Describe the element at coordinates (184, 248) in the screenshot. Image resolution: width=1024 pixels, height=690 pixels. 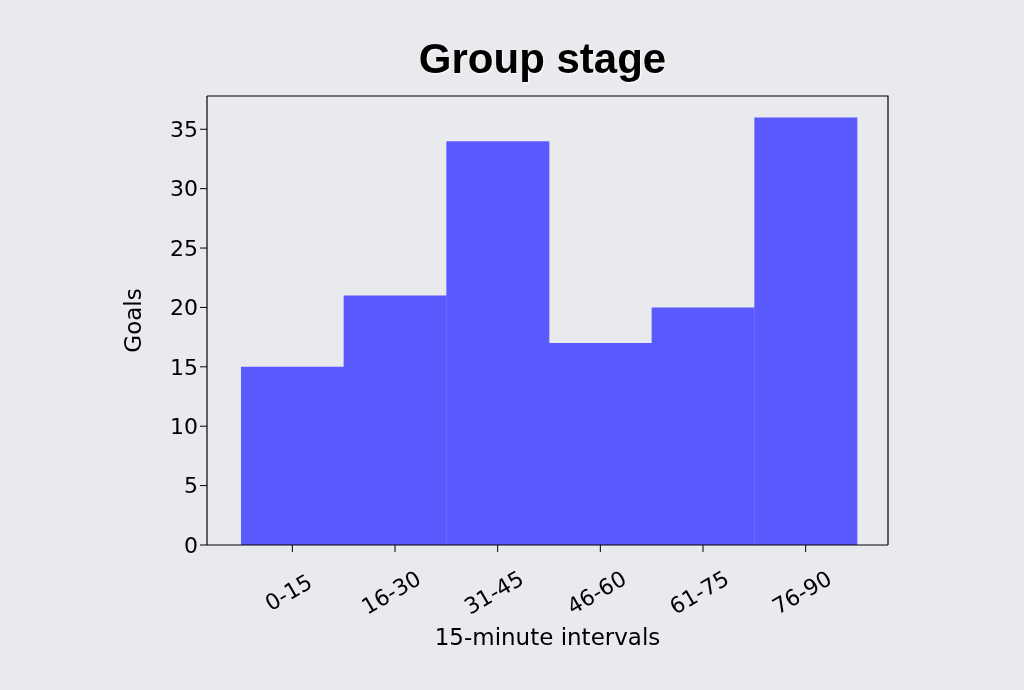
I see `y-tick-label: 25` at that location.